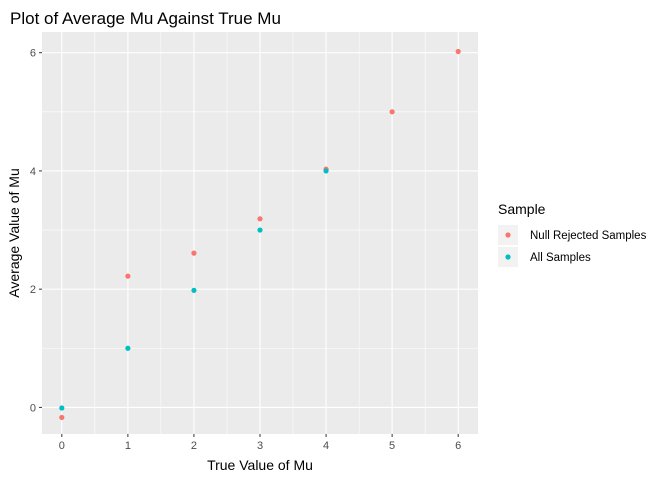  I want to click on y-tick-label: 4, so click(33, 172).